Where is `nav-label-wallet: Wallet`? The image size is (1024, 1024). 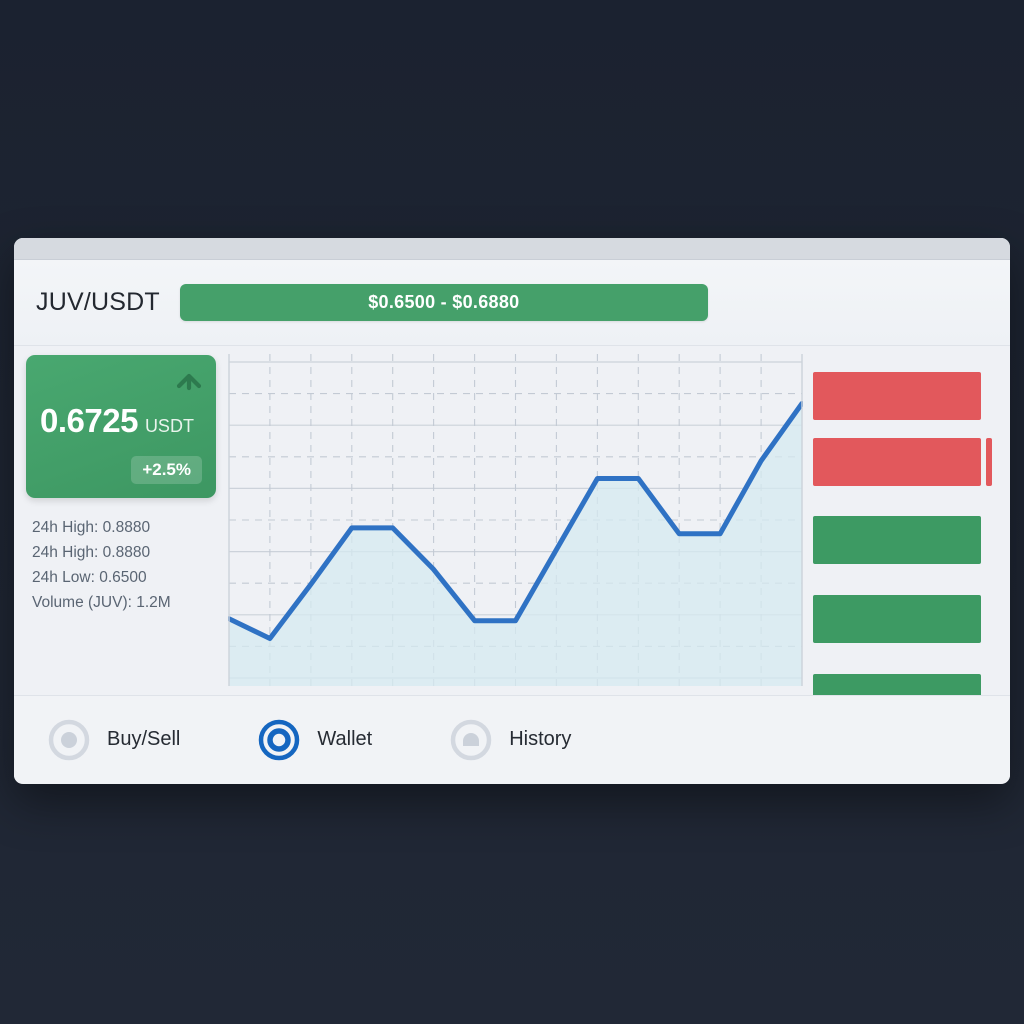 nav-label-wallet: Wallet is located at coordinates (345, 739).